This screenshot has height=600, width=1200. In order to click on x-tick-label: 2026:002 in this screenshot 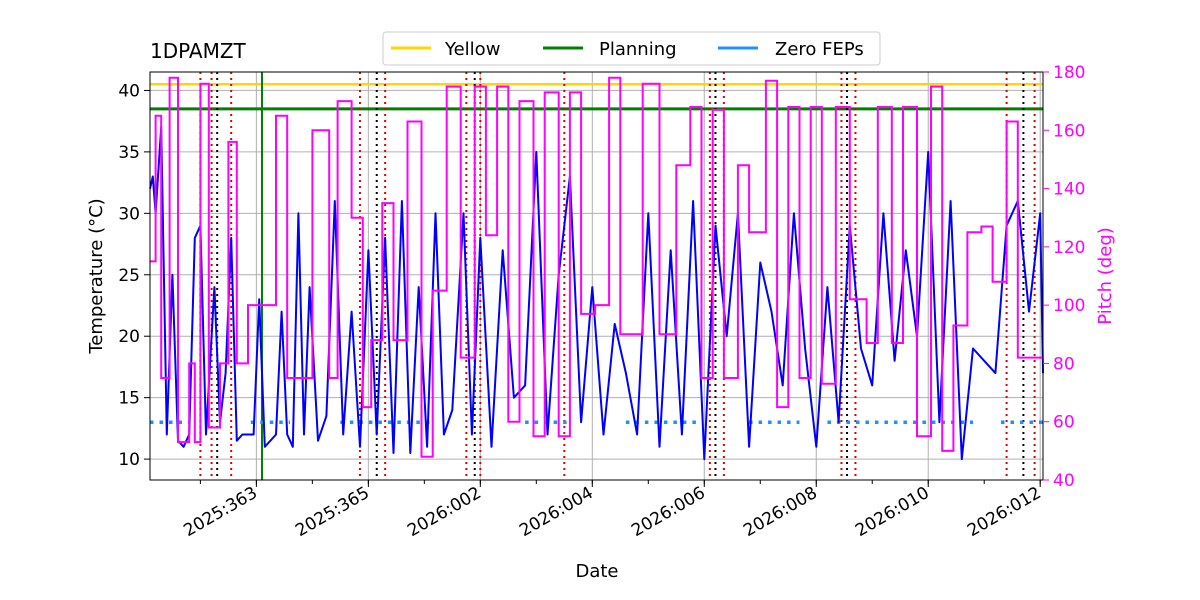, I will do `click(444, 512)`.